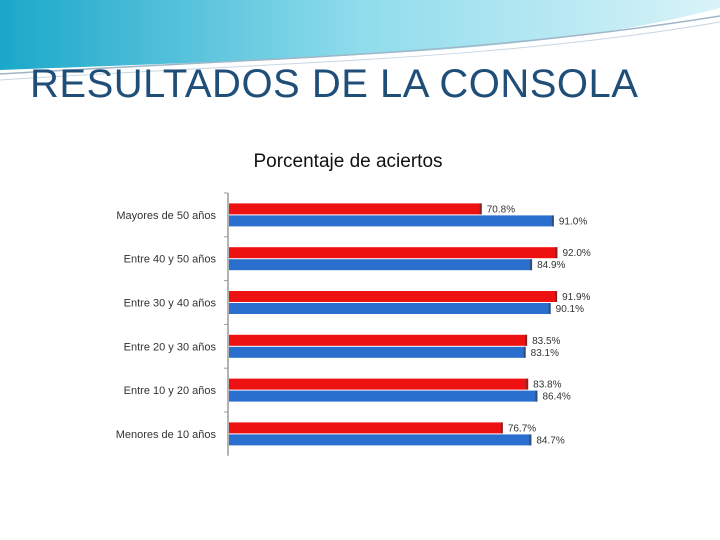 Image resolution: width=720 pixels, height=540 pixels. Describe the element at coordinates (556, 397) in the screenshot. I see `data-label: 86.4%` at that location.